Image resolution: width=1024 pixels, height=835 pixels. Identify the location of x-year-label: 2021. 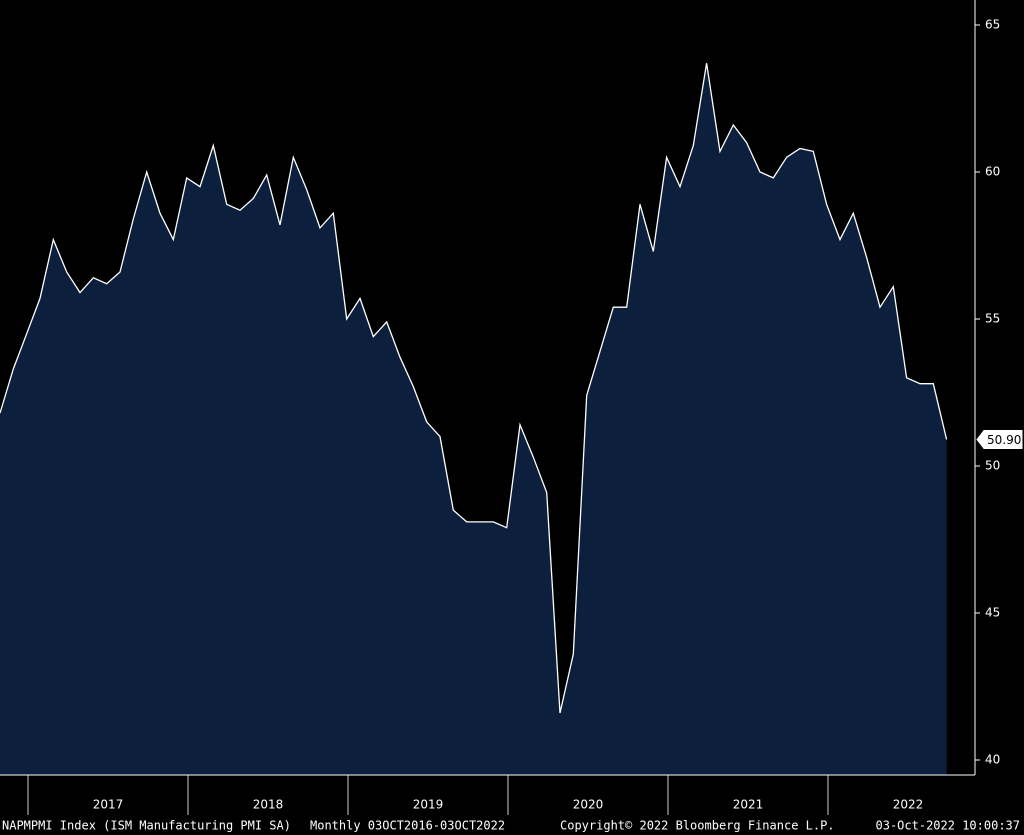
(748, 805).